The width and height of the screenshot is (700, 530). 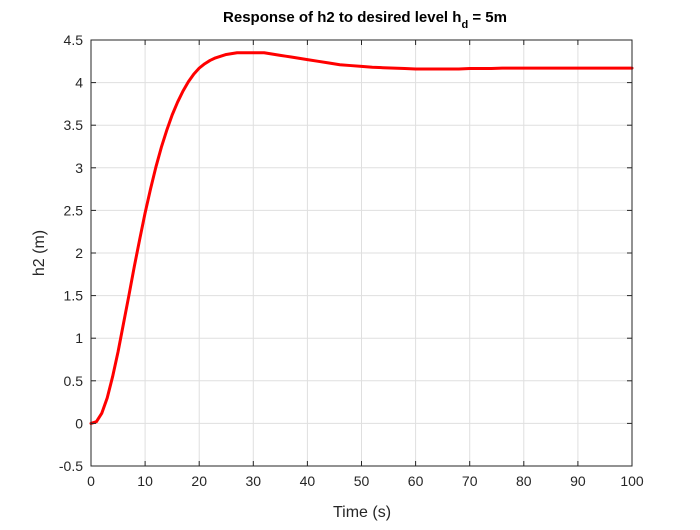 What do you see at coordinates (487, 17) in the screenshot?
I see `chart-title-suffix: = 5m` at bounding box center [487, 17].